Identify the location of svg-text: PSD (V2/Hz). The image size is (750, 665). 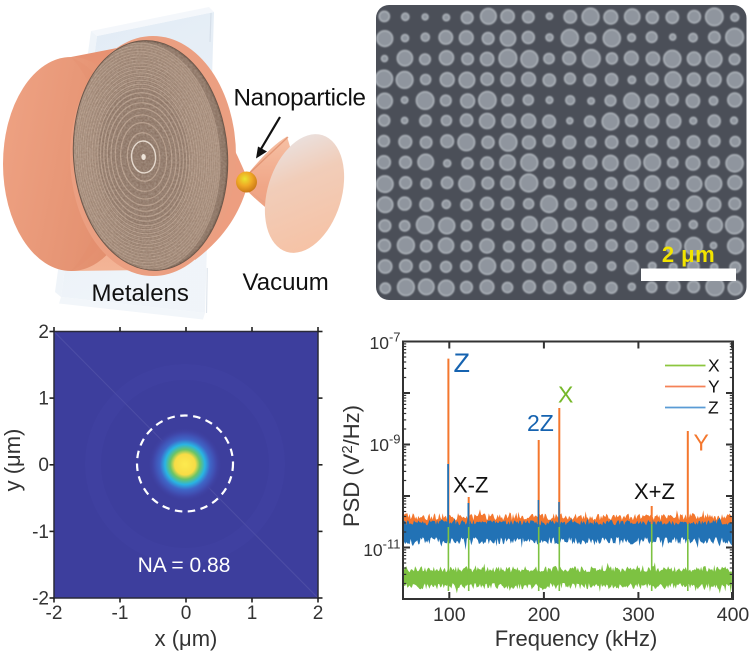
(351, 466).